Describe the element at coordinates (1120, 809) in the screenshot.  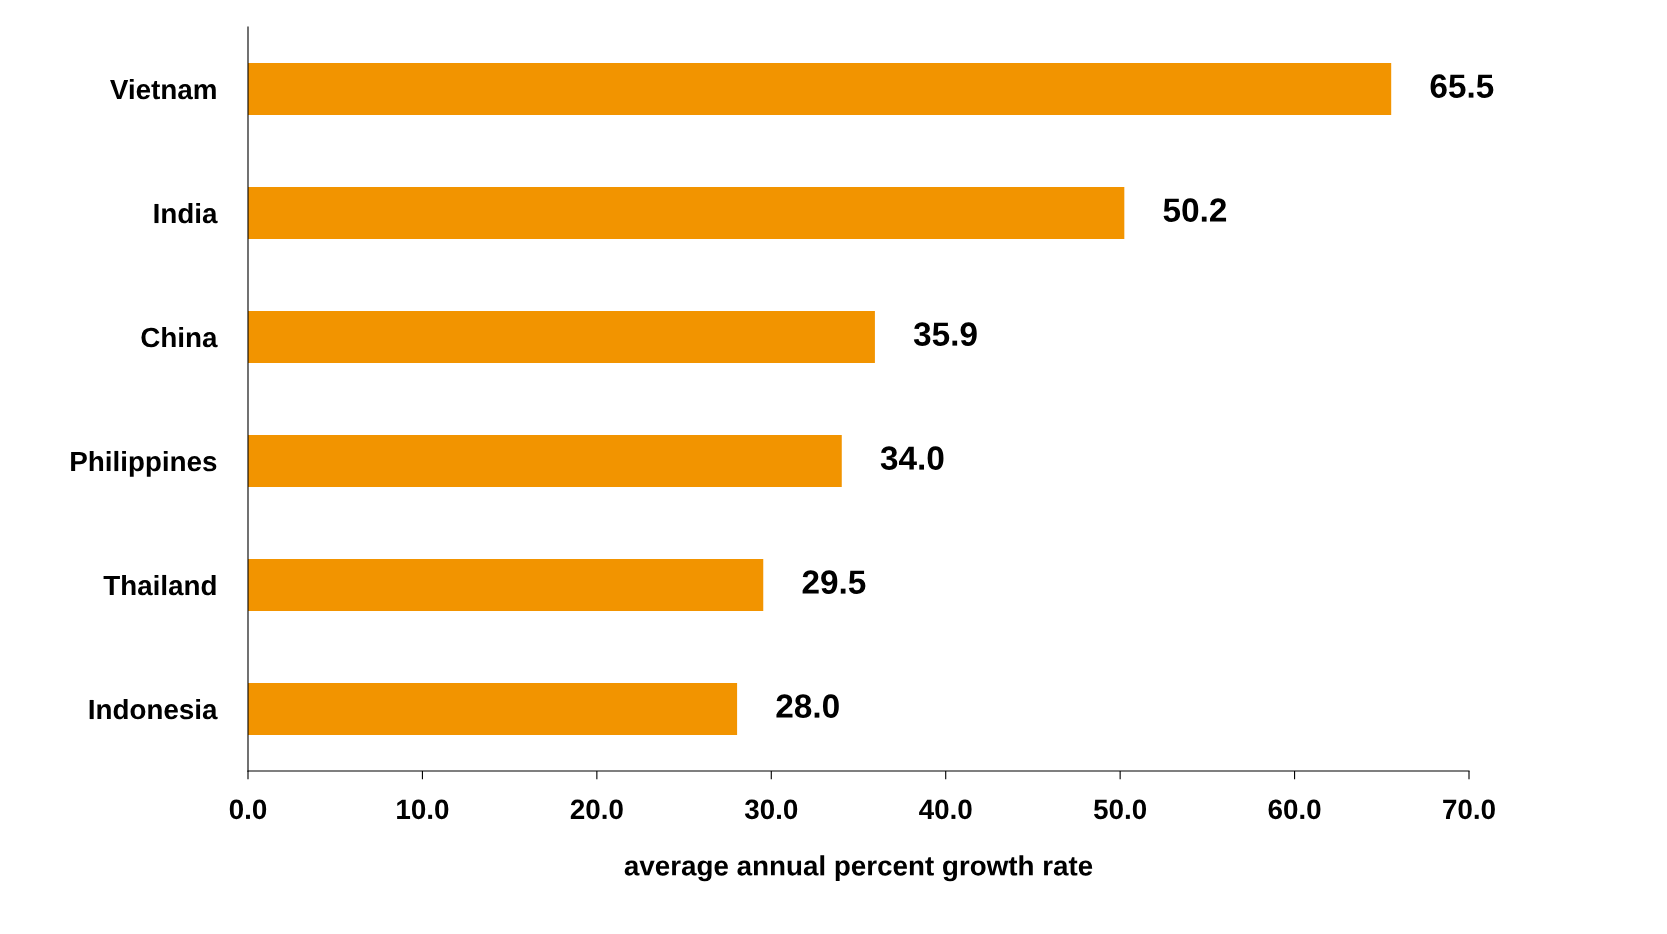
I see `x-tick-label: 50.0` at that location.